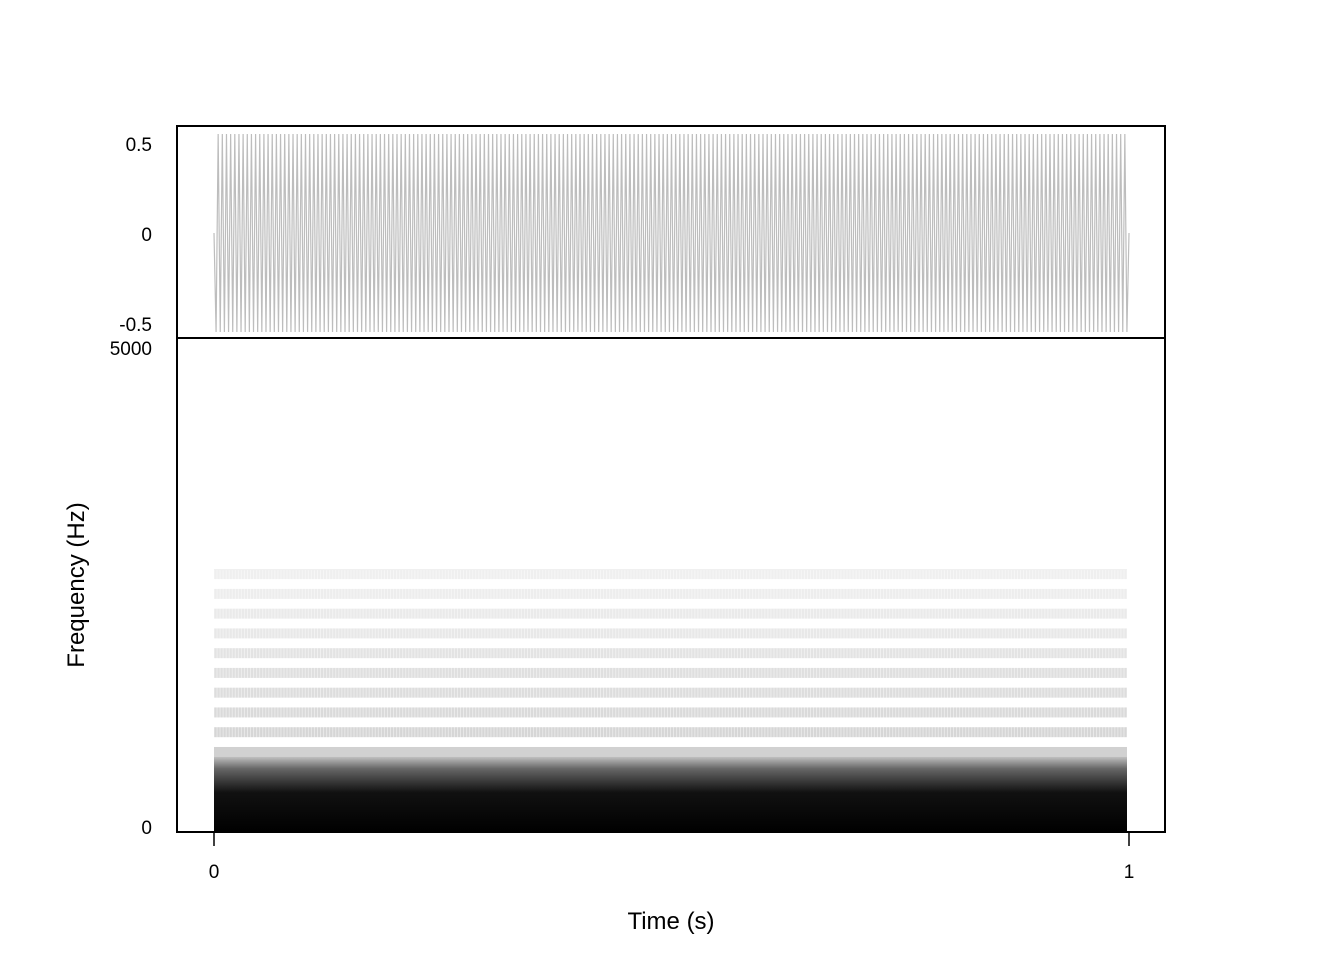 The image size is (1344, 960). What do you see at coordinates (670, 792) in the screenshot?
I see `spectrogram-low-band` at bounding box center [670, 792].